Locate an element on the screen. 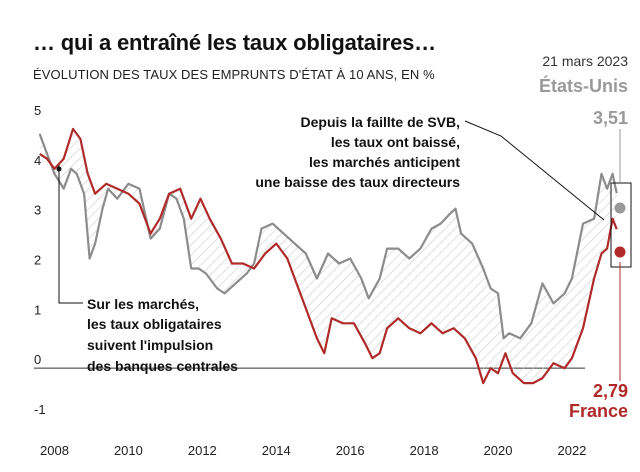  france-value: 2,79 is located at coordinates (610, 391).